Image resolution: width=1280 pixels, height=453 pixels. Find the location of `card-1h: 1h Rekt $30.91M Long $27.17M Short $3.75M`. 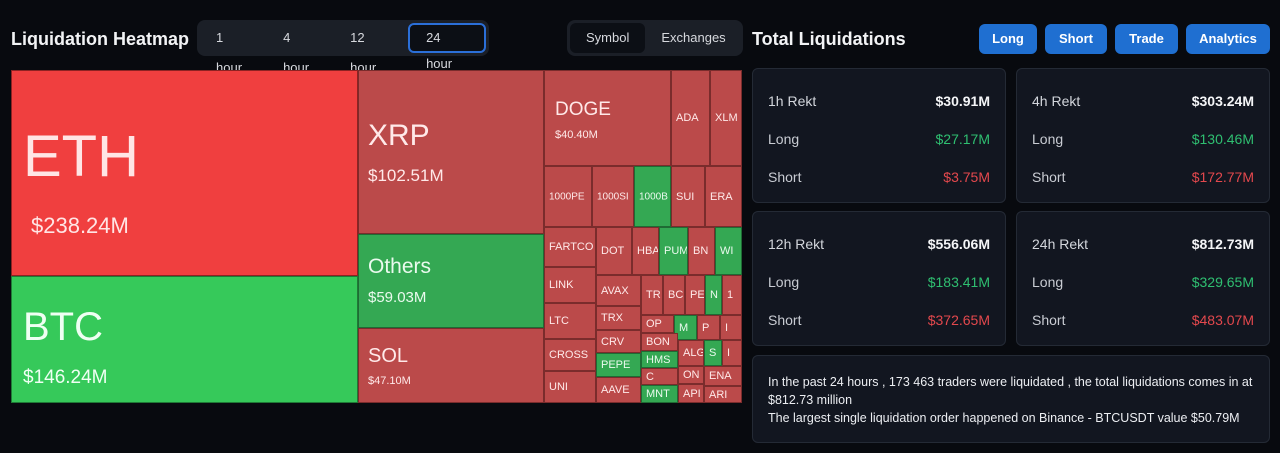

card-1h: 1h Rekt $30.91M Long $27.17M Short $3.75M is located at coordinates (879, 135).